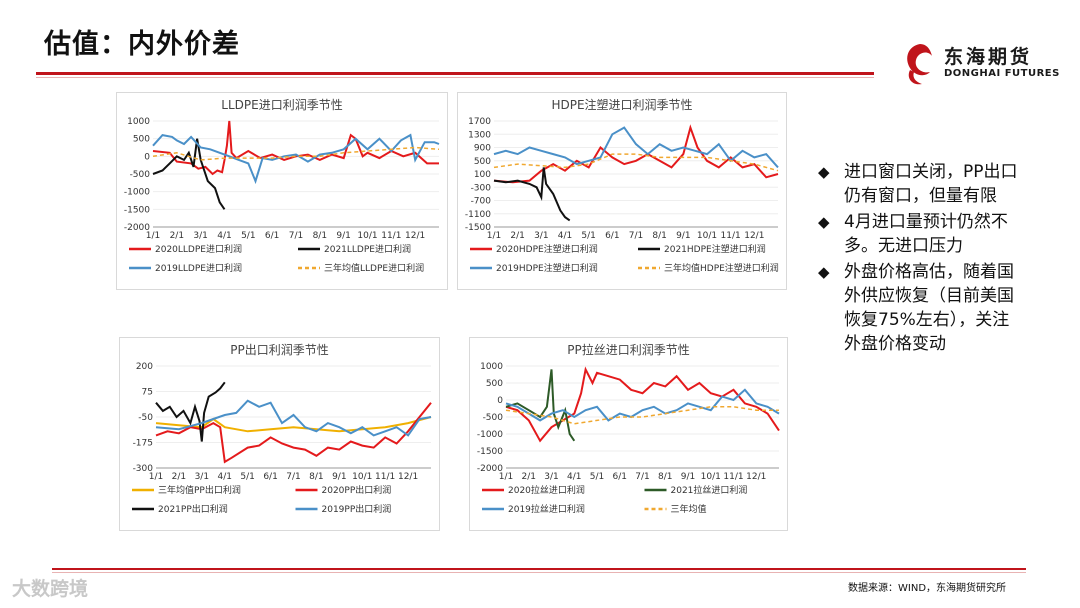 The width and height of the screenshot is (1080, 608). Describe the element at coordinates (145, 418) in the screenshot. I see `y-tick-label: -50` at that location.